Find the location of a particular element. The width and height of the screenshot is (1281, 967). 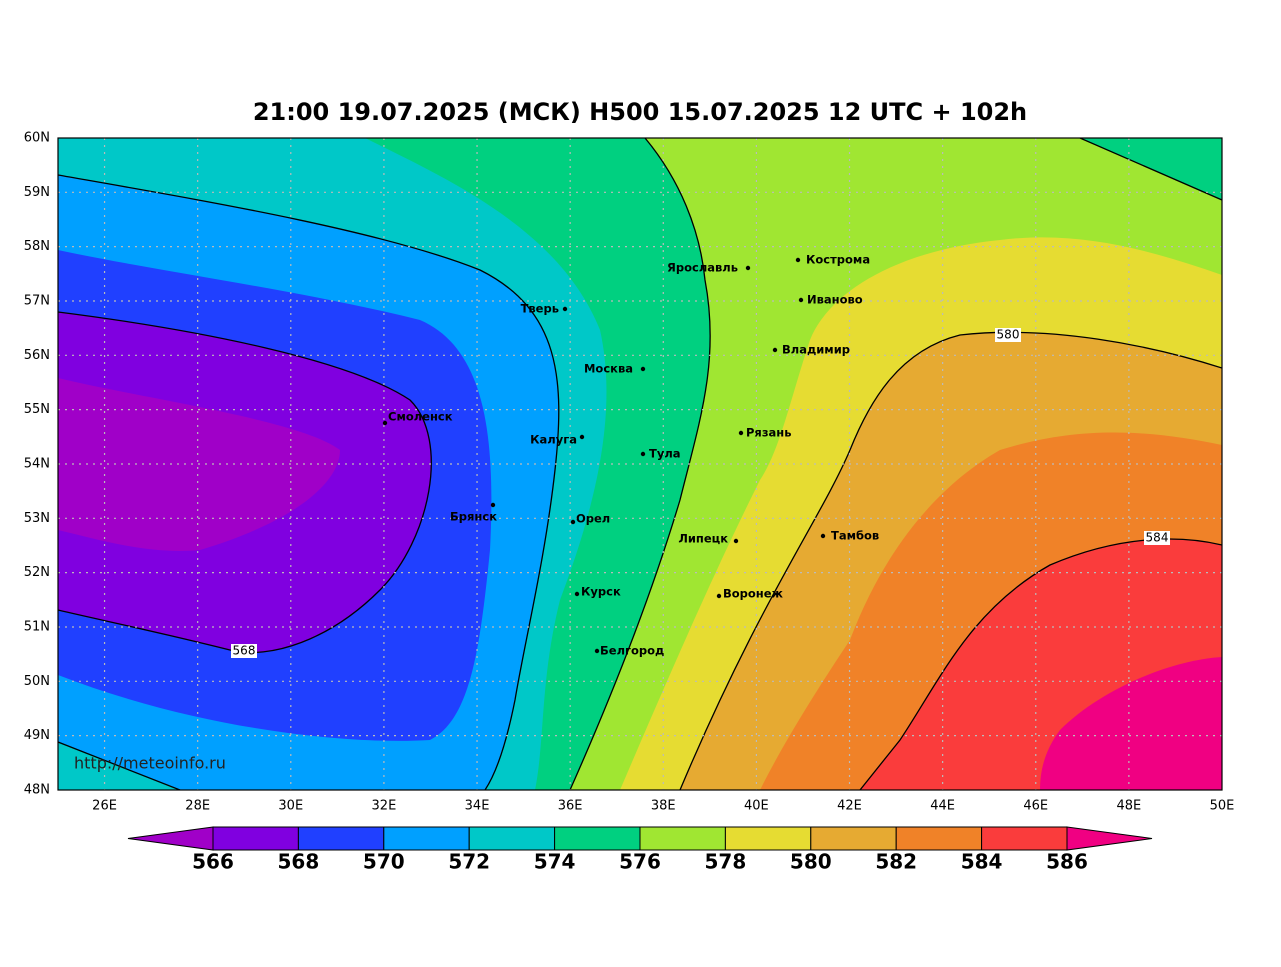

lat-tick-label: 53N is located at coordinates (37, 518).